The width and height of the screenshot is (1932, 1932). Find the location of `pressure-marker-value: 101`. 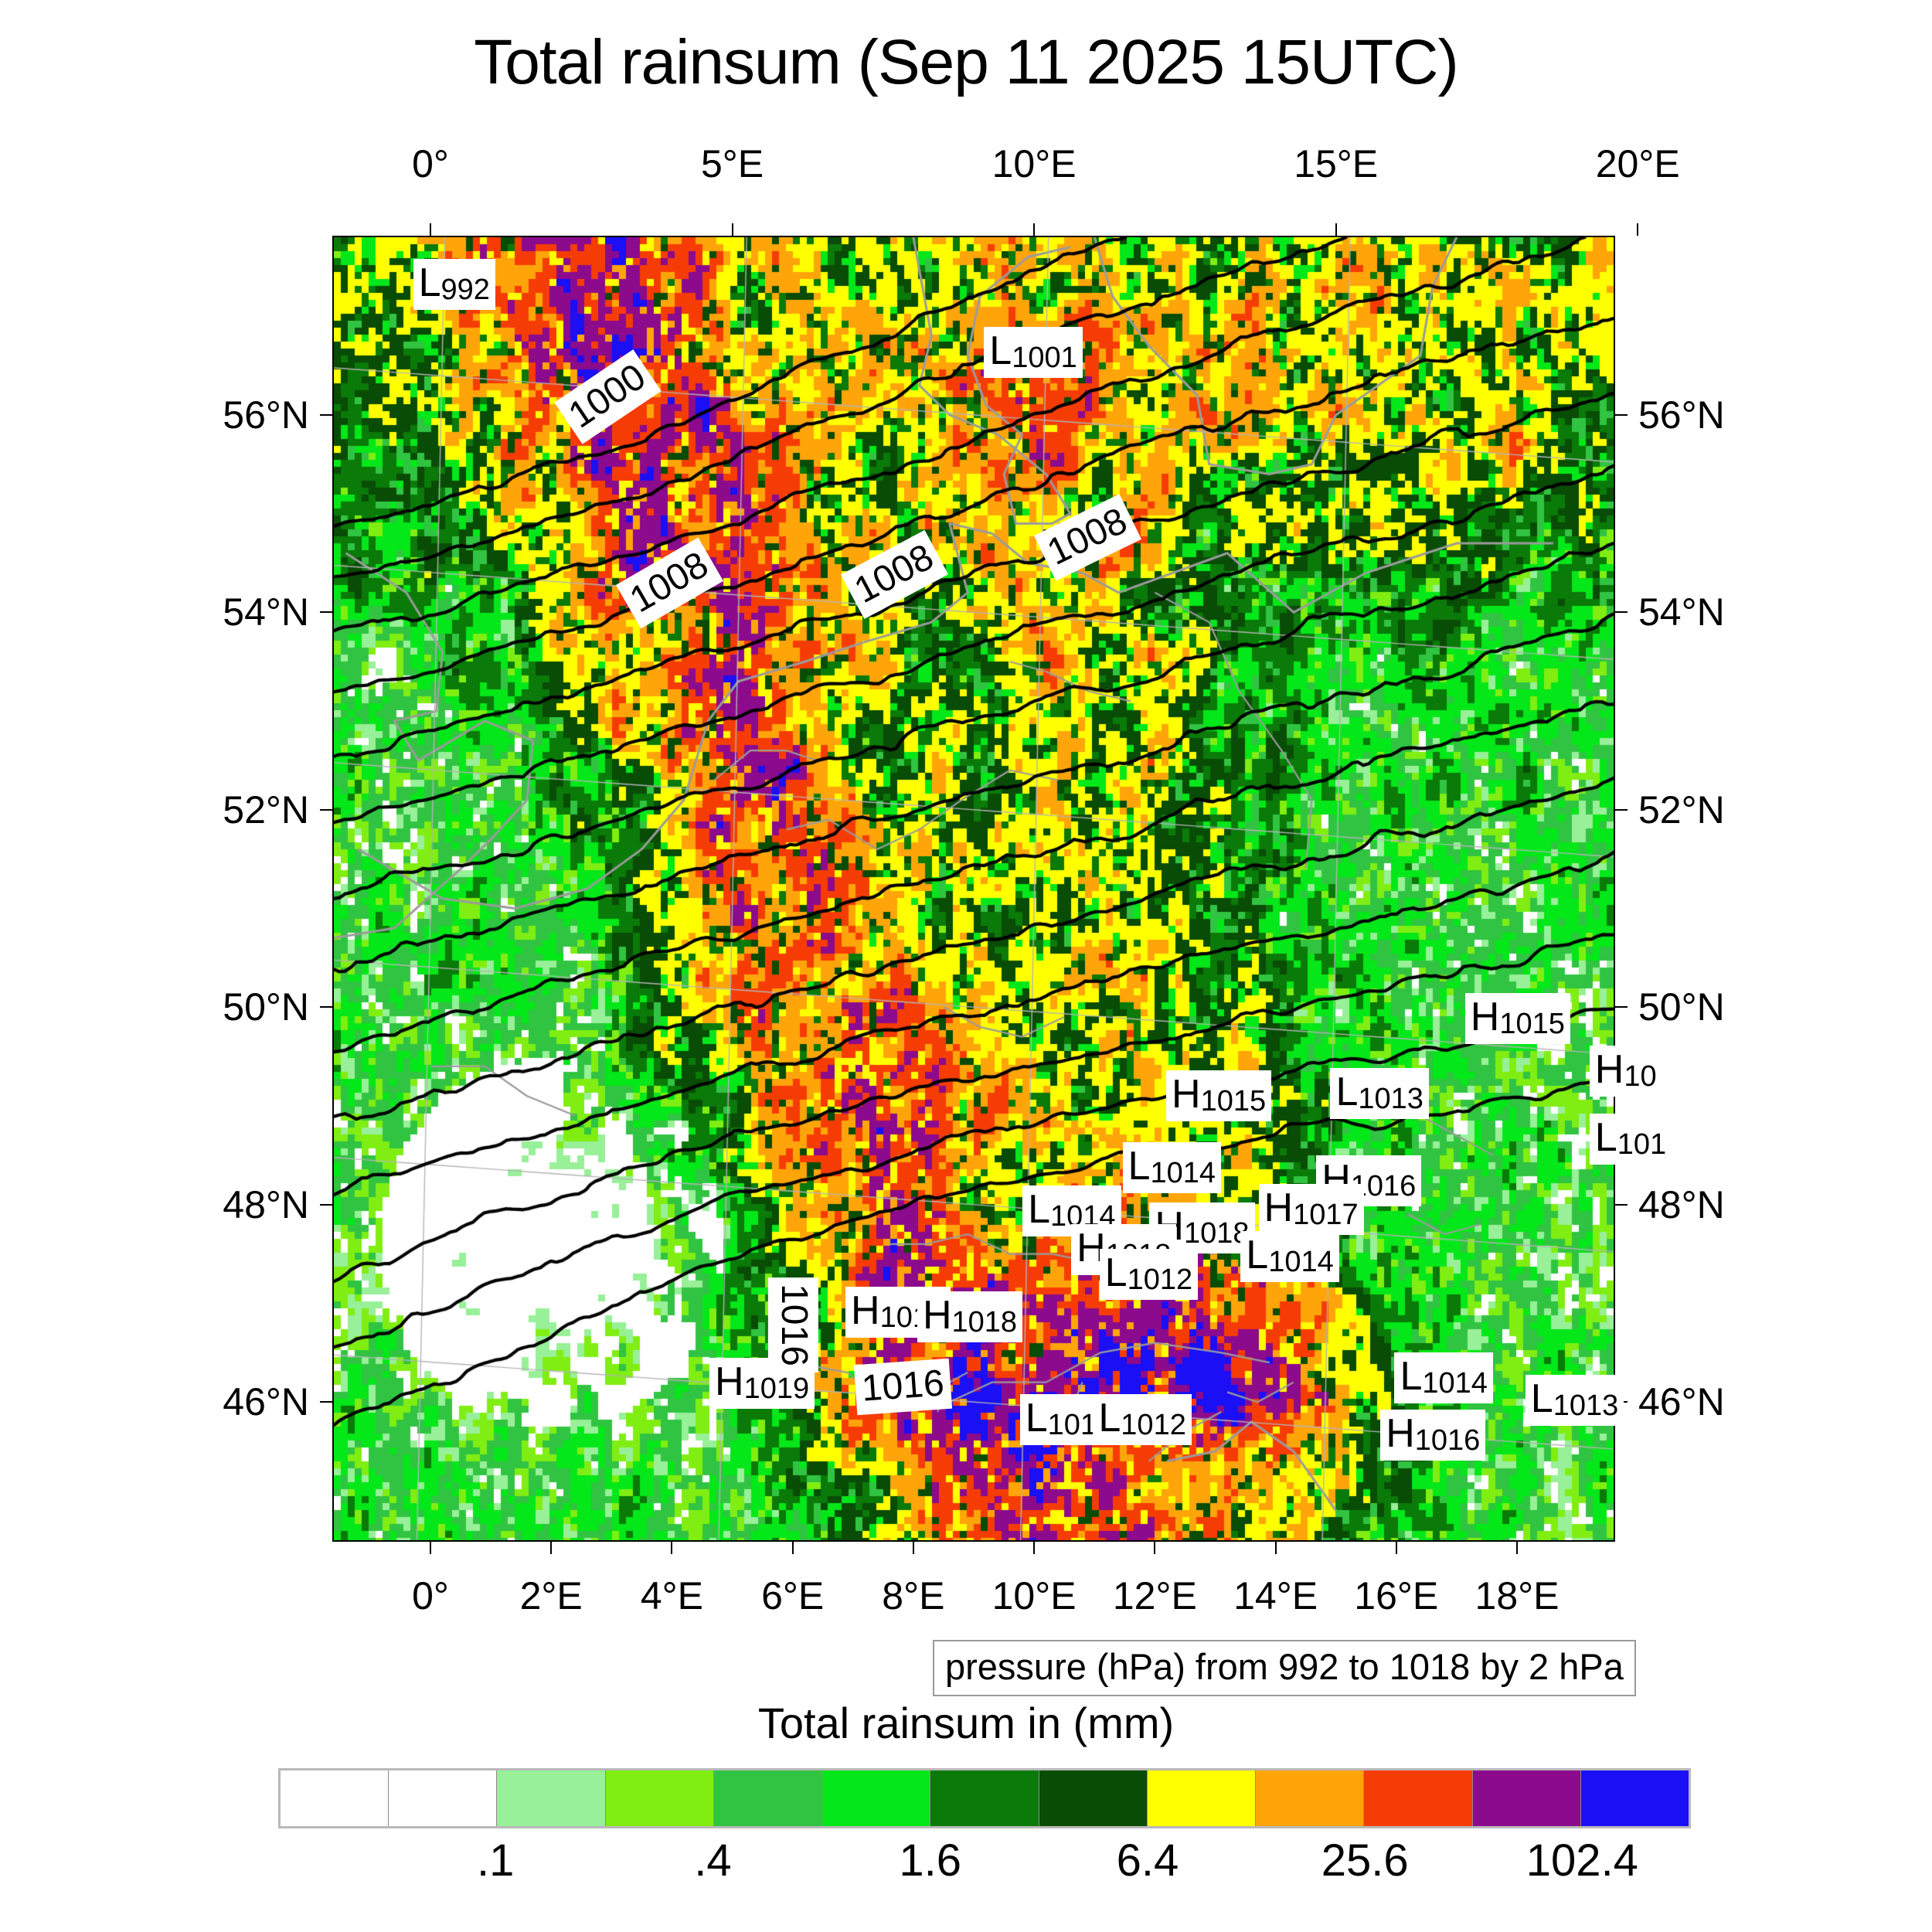

pressure-marker-value: 101 is located at coordinates (1642, 1144).